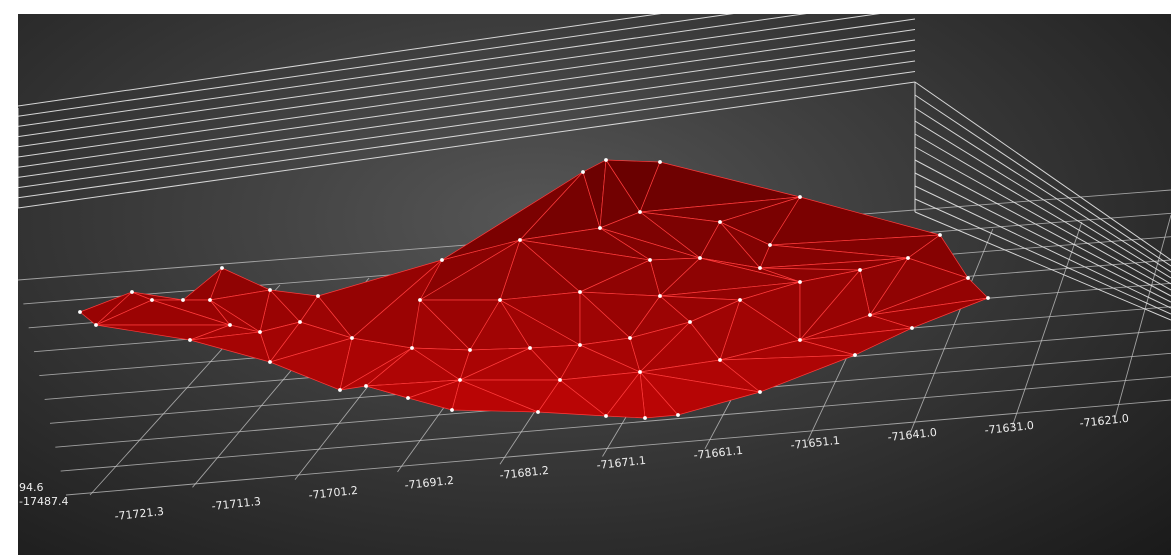 The width and height of the screenshot is (1171, 555). I want to click on x-tick-label: -71691.2, so click(429, 483).